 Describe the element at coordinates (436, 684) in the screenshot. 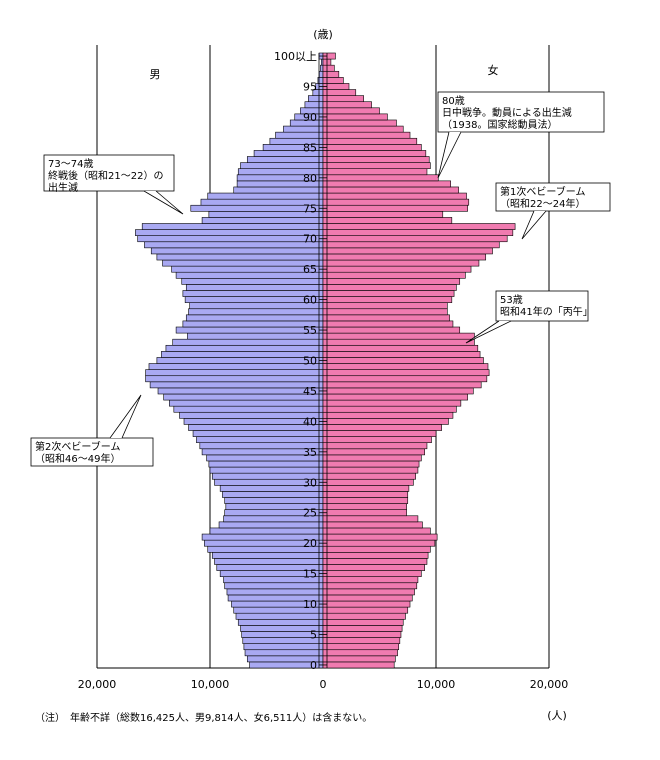

I see `x-tick-label: 10,000` at that location.